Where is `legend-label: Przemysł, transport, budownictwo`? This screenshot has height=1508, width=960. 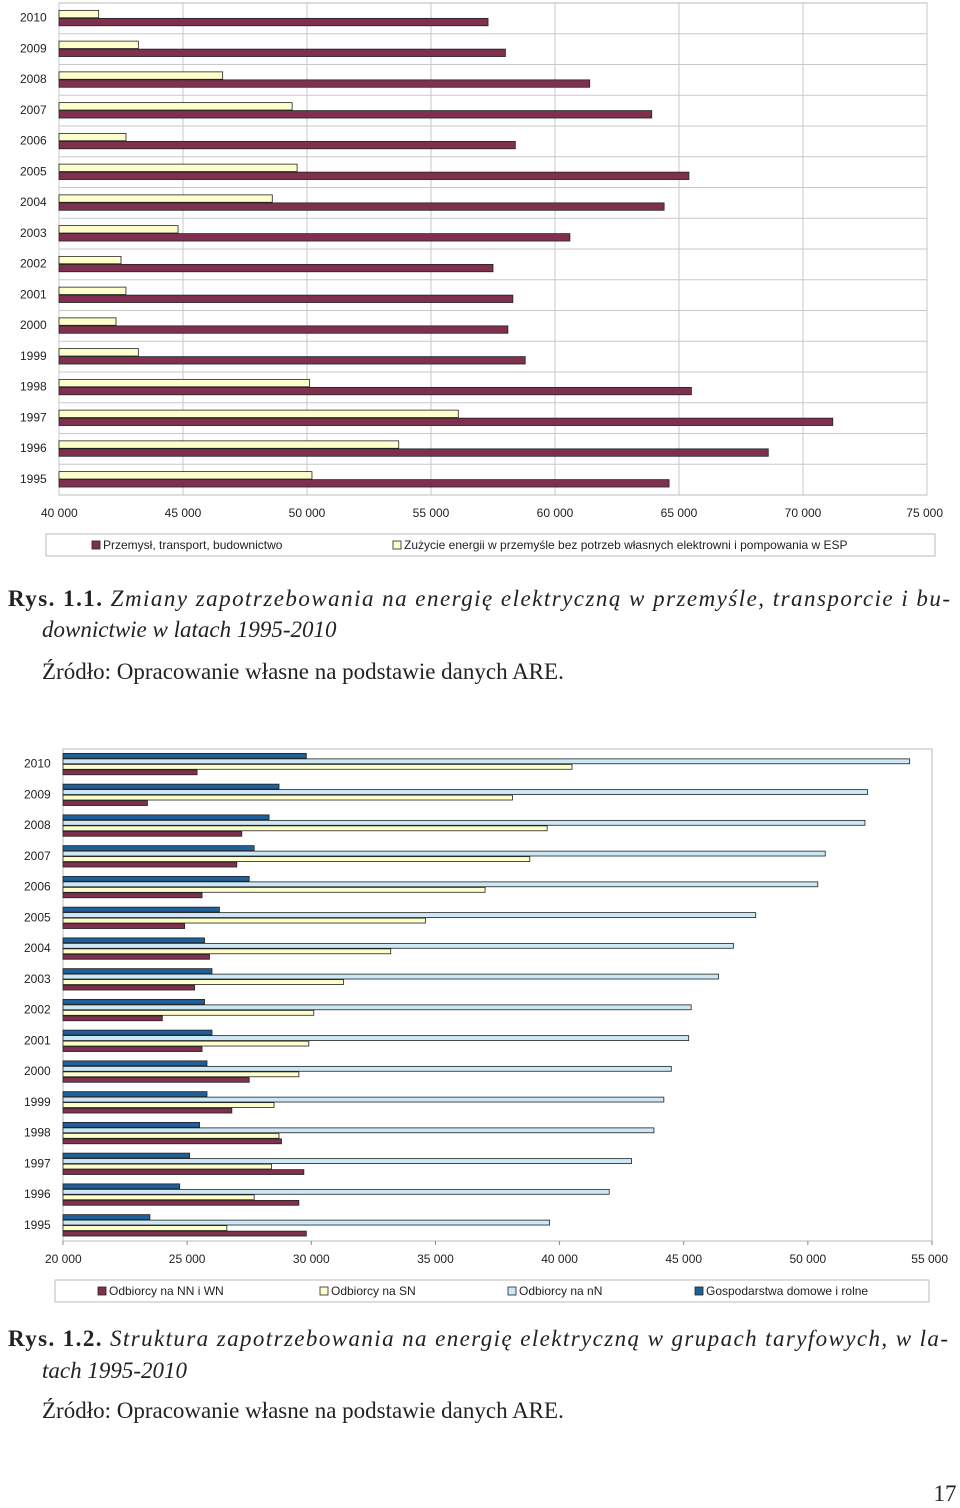
legend-label: Przemysł, transport, budownictwo is located at coordinates (193, 545).